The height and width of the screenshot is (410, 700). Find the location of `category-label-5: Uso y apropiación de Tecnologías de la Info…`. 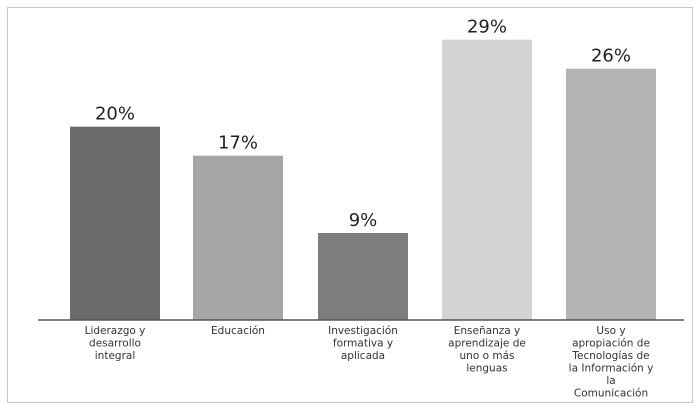

category-label-5: Uso y apropiación de Tecnologías de la Info… is located at coordinates (611, 362).